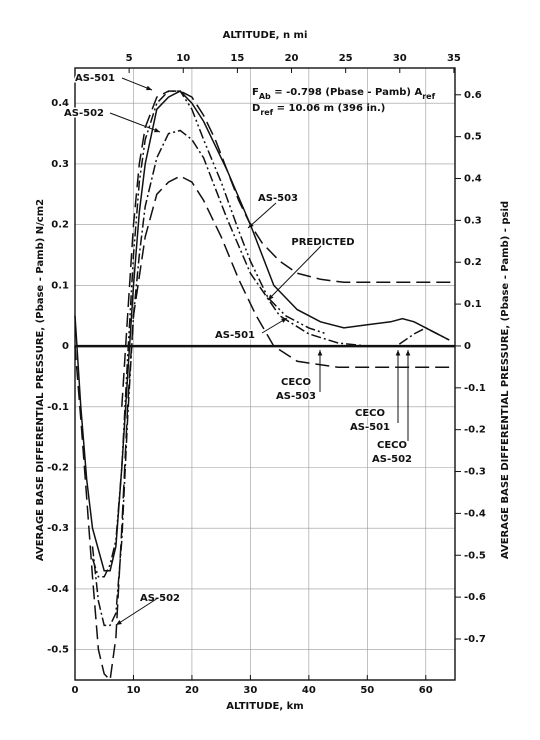 The width and height of the screenshot is (540, 740). Describe the element at coordinates (475, 639) in the screenshot. I see `y2-tick-label: -0.7` at that location.